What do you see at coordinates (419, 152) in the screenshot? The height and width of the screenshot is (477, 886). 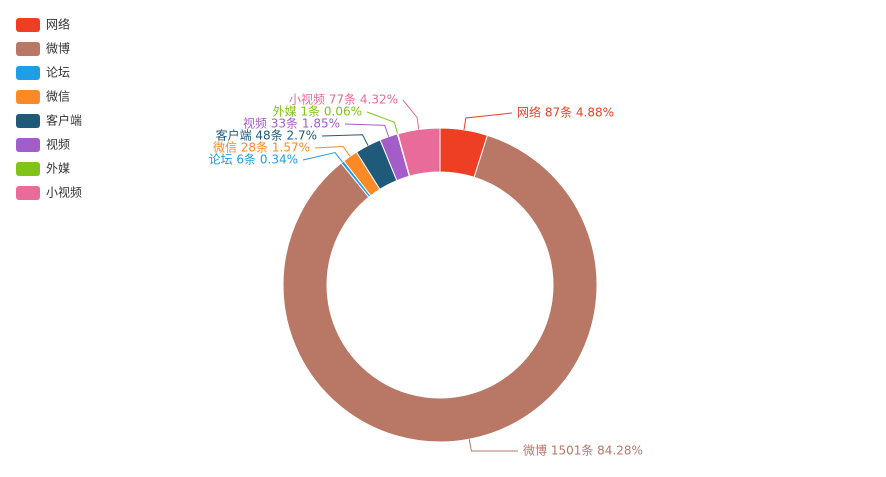 I see `donut-slice` at bounding box center [419, 152].